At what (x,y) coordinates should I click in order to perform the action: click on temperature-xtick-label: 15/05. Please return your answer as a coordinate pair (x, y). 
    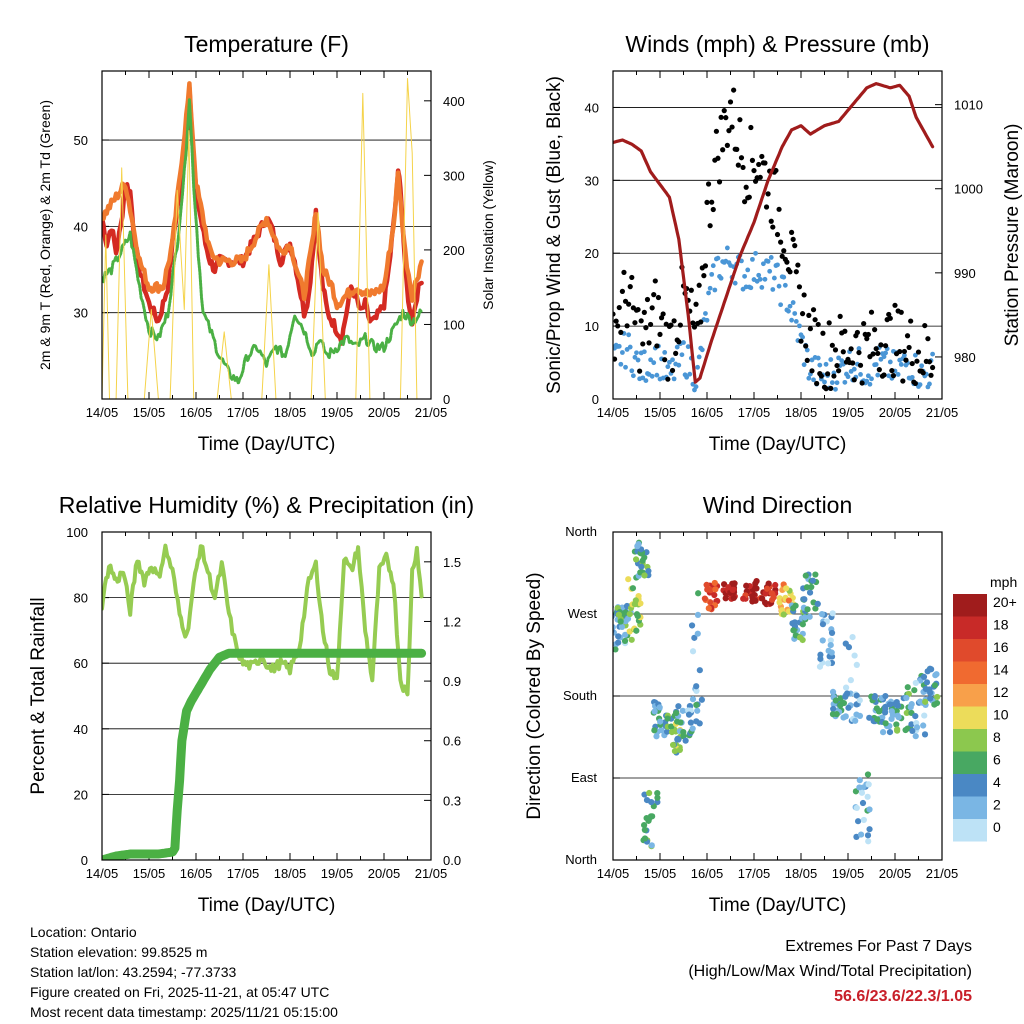
    Looking at the image, I should click on (149, 412).